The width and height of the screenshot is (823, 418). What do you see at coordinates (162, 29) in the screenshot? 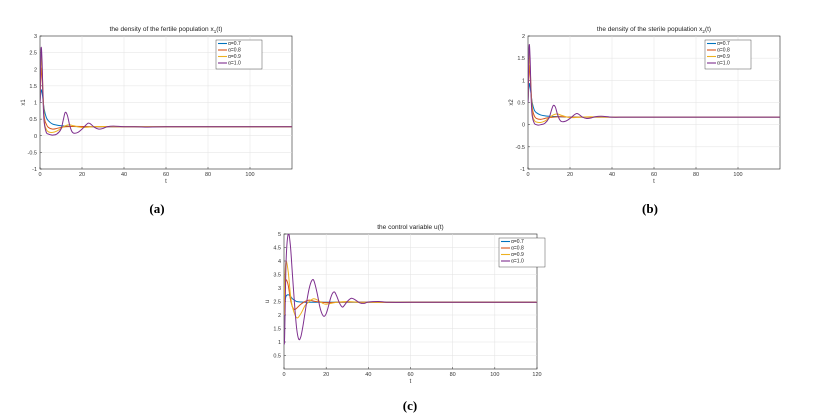
I see `chart-title-text: the density of the fertile population x` at bounding box center [162, 29].